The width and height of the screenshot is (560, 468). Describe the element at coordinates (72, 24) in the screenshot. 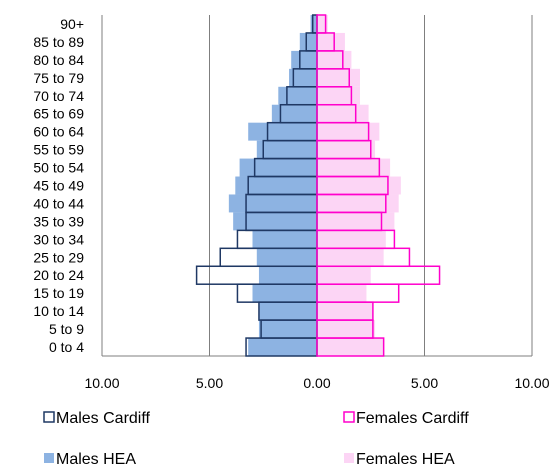

I see `category-label: 90+` at that location.